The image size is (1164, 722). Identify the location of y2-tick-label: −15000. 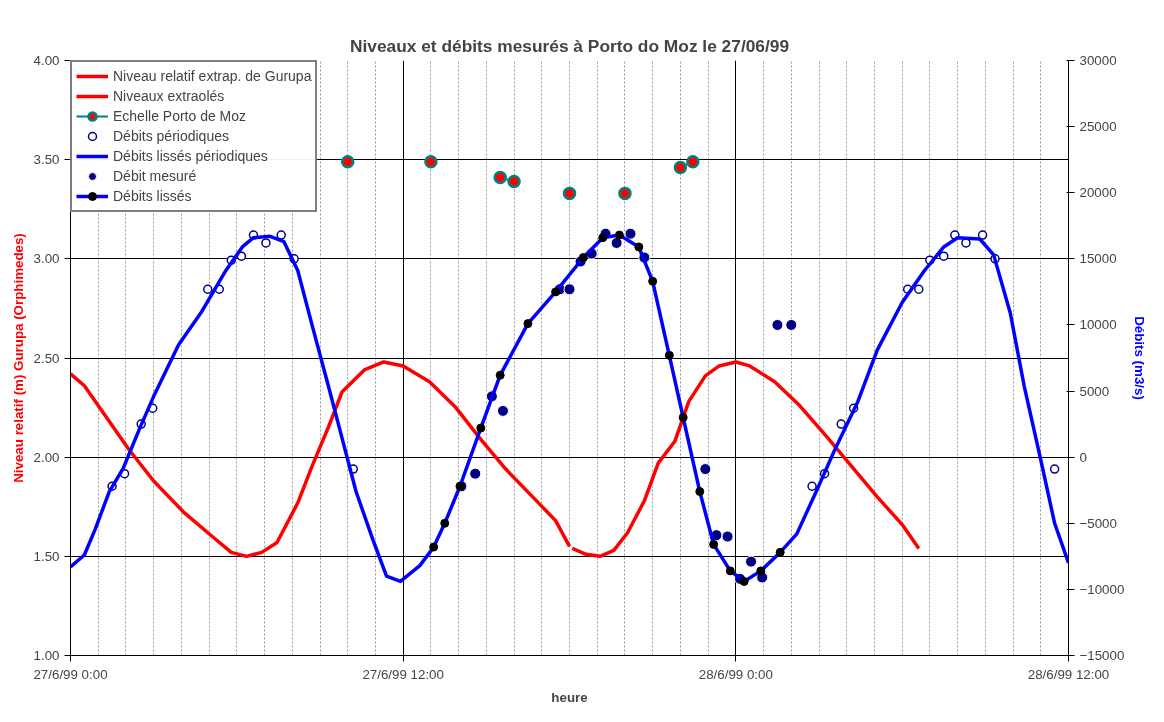
(1102, 655).